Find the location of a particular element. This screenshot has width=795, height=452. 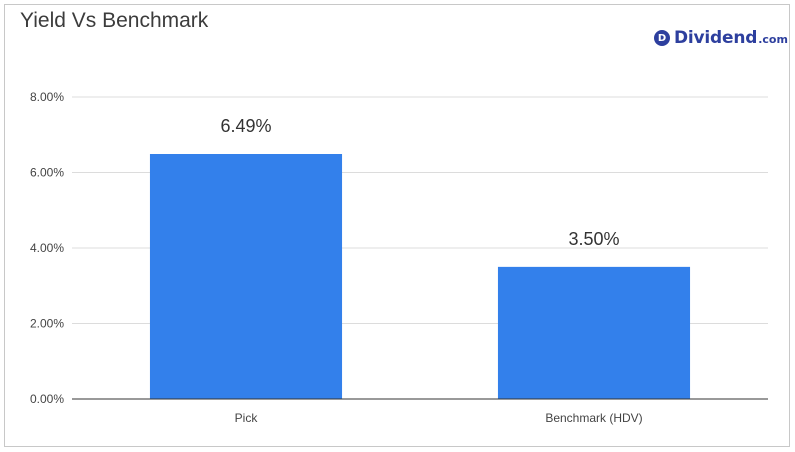

y-tick-label: 0.00% is located at coordinates (47, 399).